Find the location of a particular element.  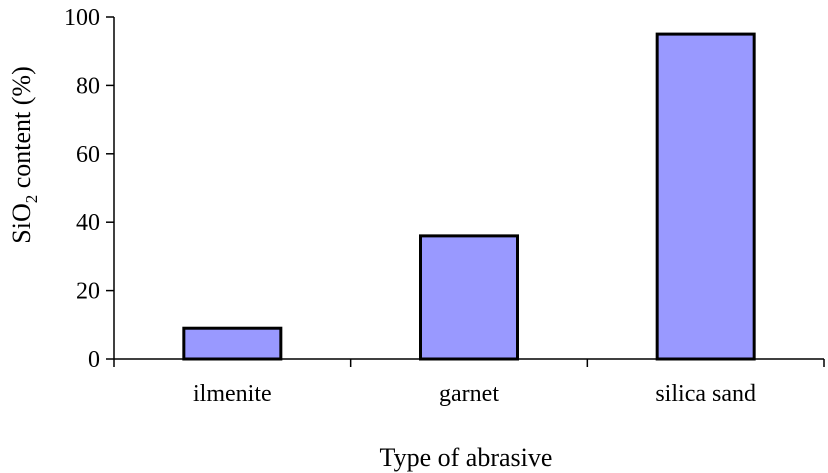

y-tick-label: 20 is located at coordinates (88, 292).